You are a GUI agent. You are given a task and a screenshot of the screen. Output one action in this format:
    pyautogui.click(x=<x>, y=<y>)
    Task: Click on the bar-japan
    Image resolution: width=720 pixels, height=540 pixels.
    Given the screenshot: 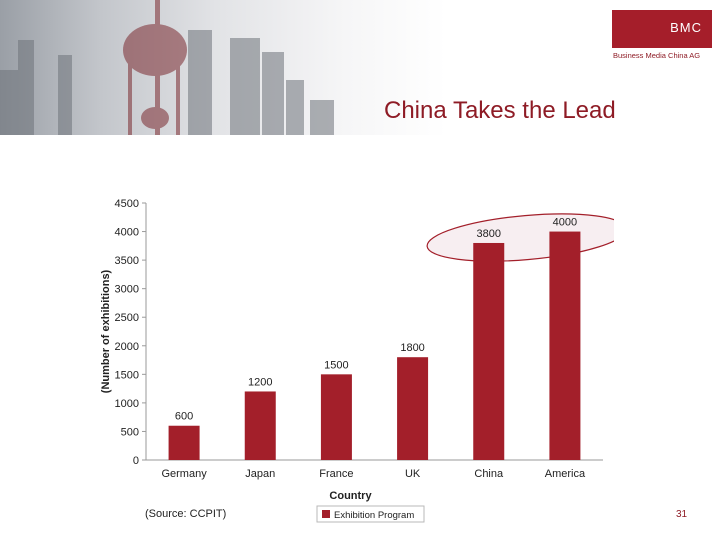 What is the action you would take?
    pyautogui.click(x=260, y=425)
    